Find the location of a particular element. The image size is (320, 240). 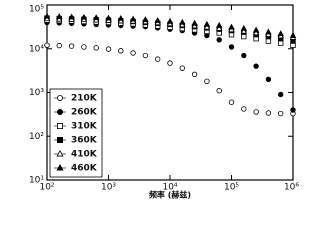

x-tick-label: 10⁴ is located at coordinates (169, 188).